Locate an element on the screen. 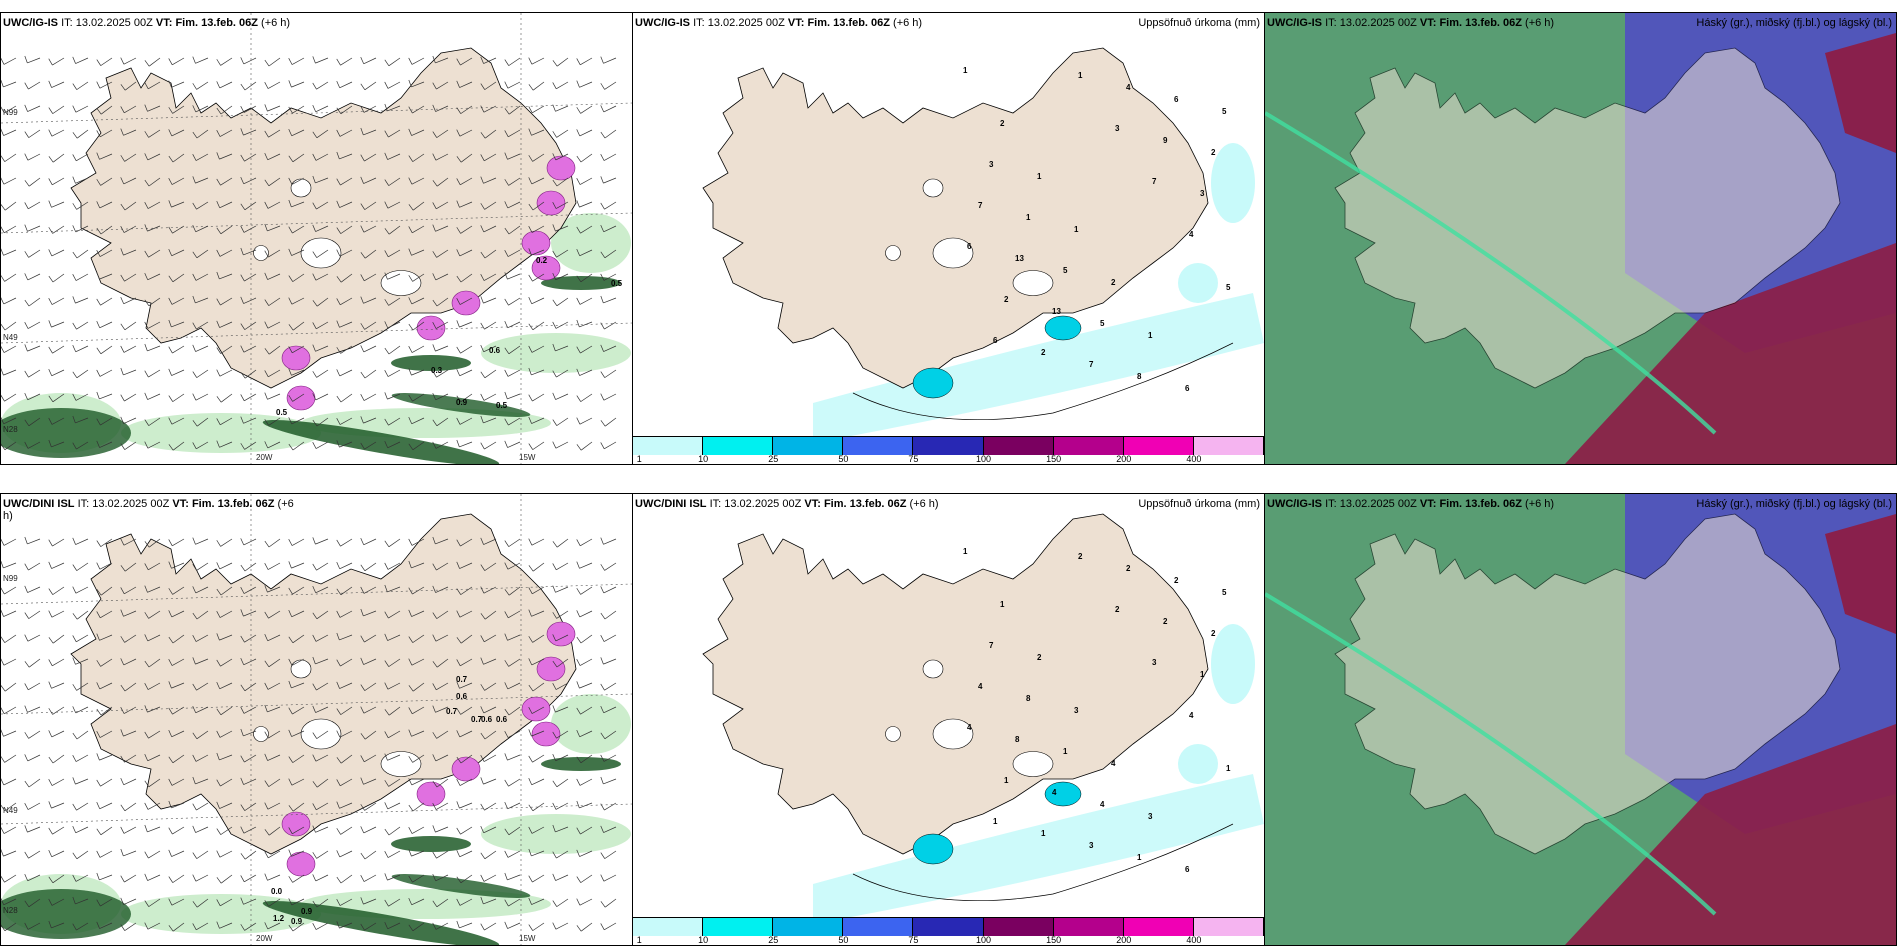 The image size is (1900, 950). precip-band-heavy is located at coordinates (381, 441).